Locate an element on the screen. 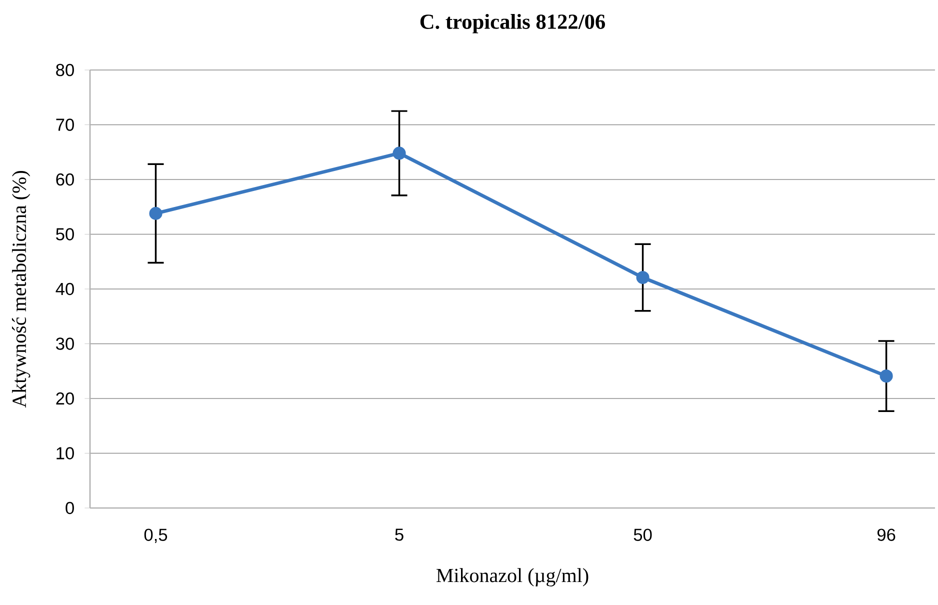 This screenshot has height=605, width=938. x-tick-label: 0,5 is located at coordinates (156, 536).